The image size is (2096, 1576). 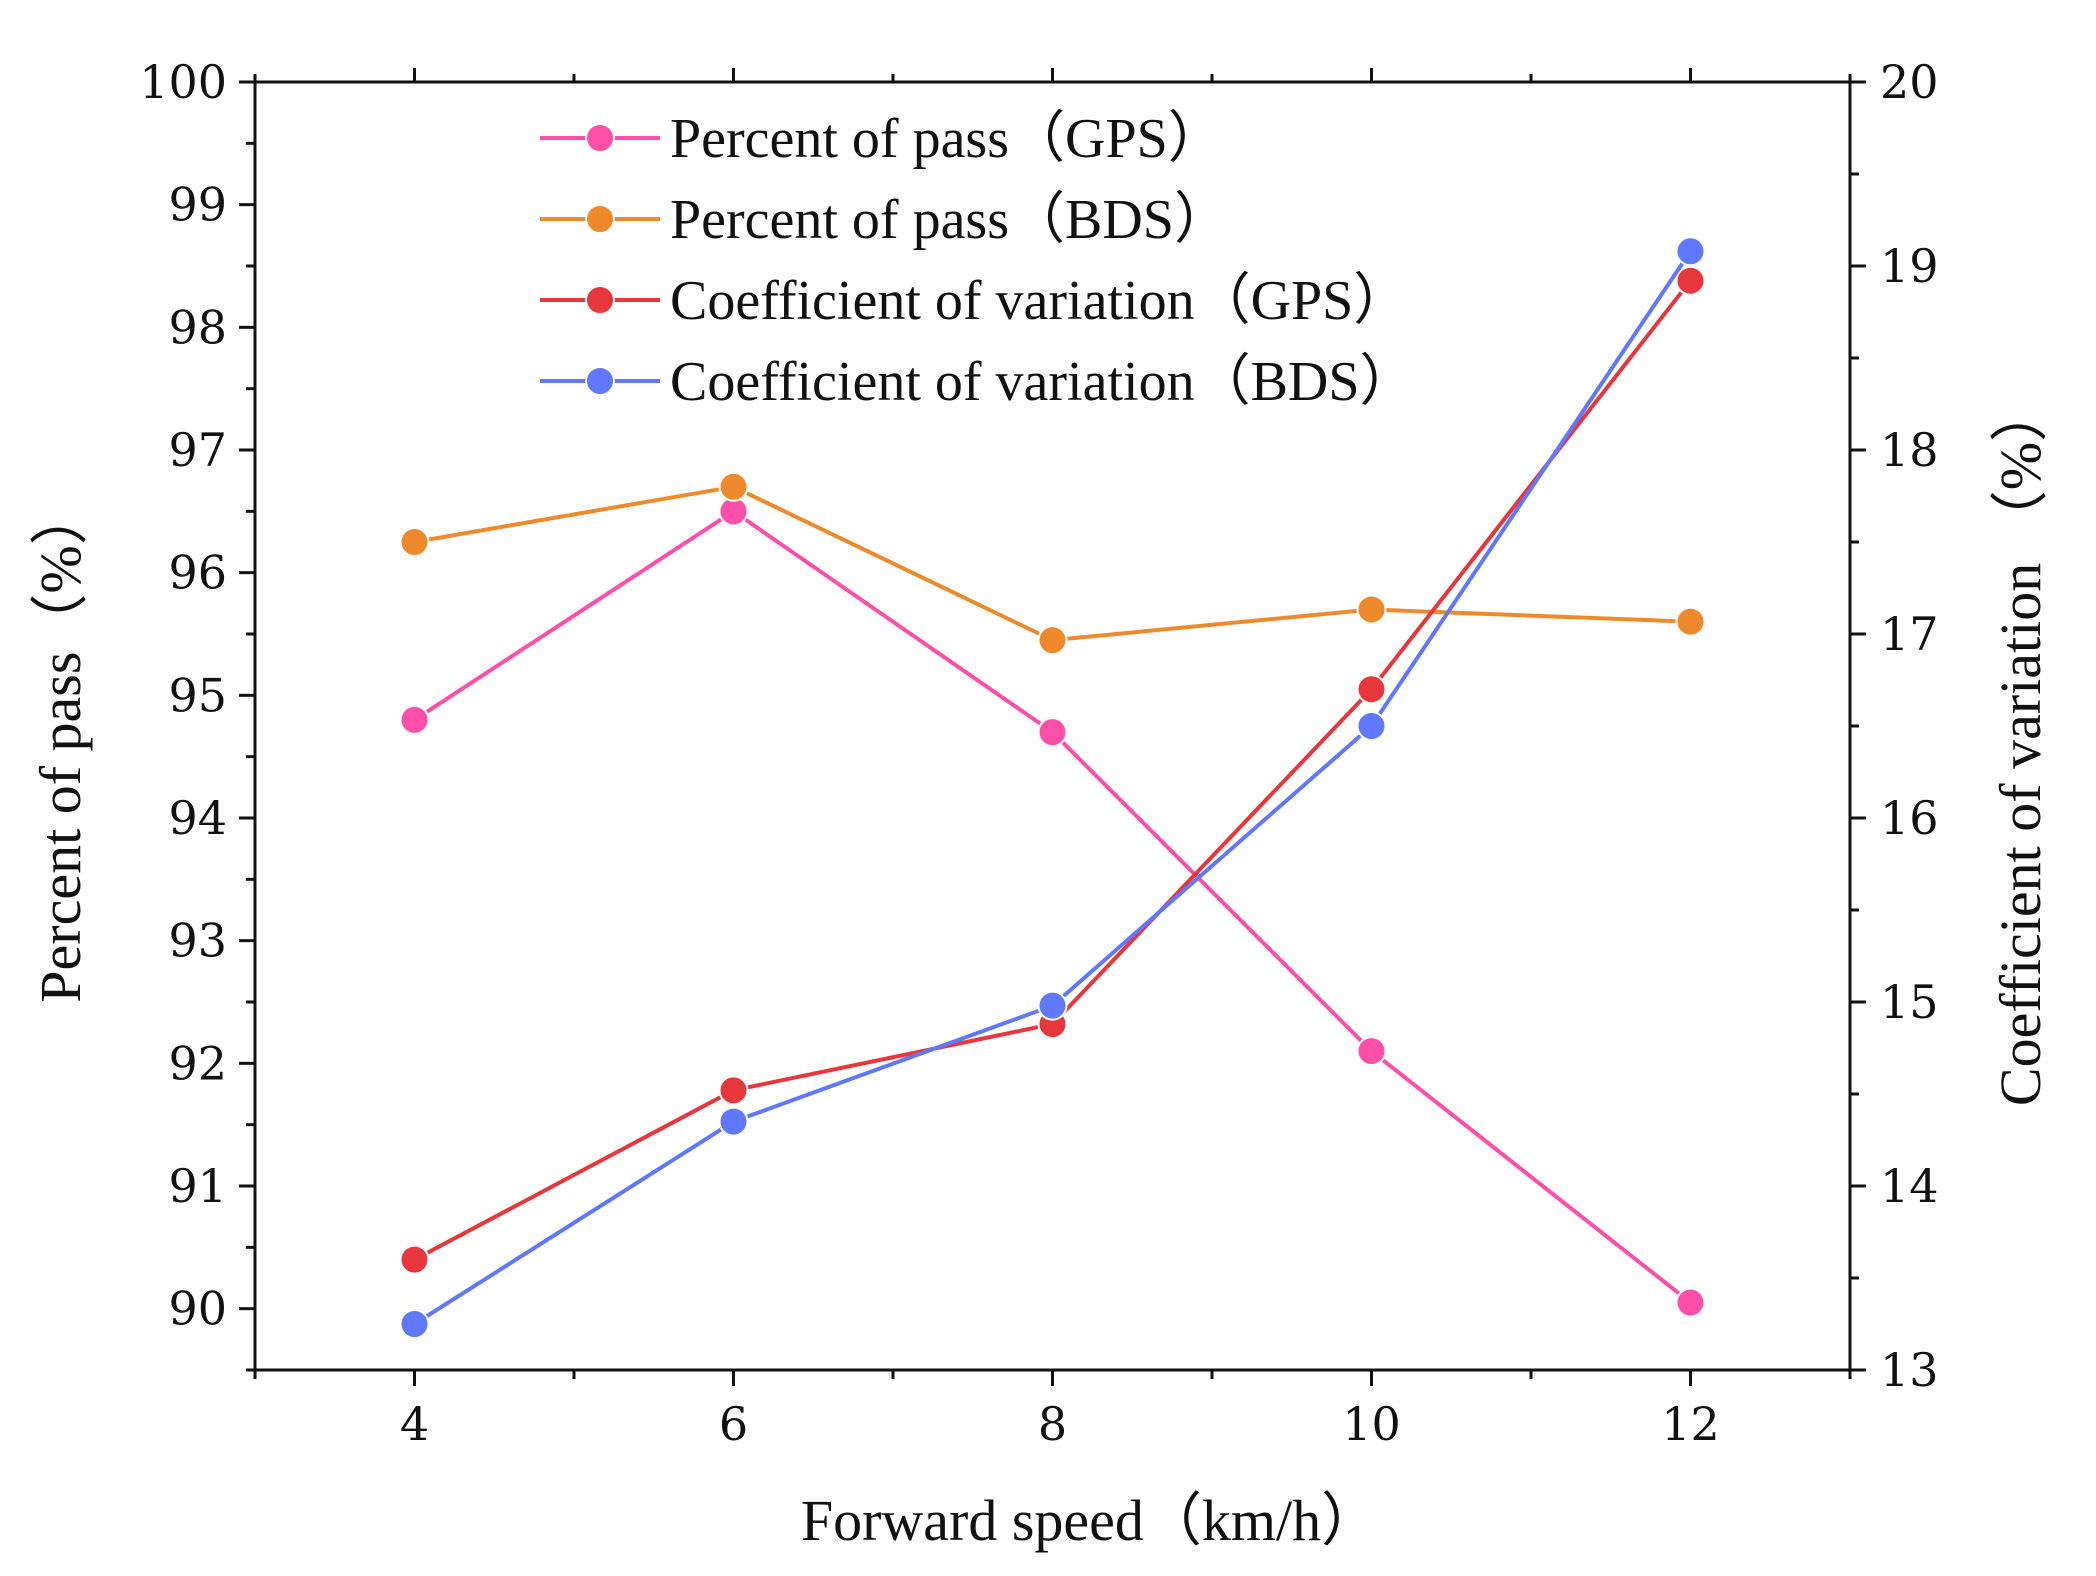 What do you see at coordinates (414, 1424) in the screenshot?
I see `x-tick-label: 4` at bounding box center [414, 1424].